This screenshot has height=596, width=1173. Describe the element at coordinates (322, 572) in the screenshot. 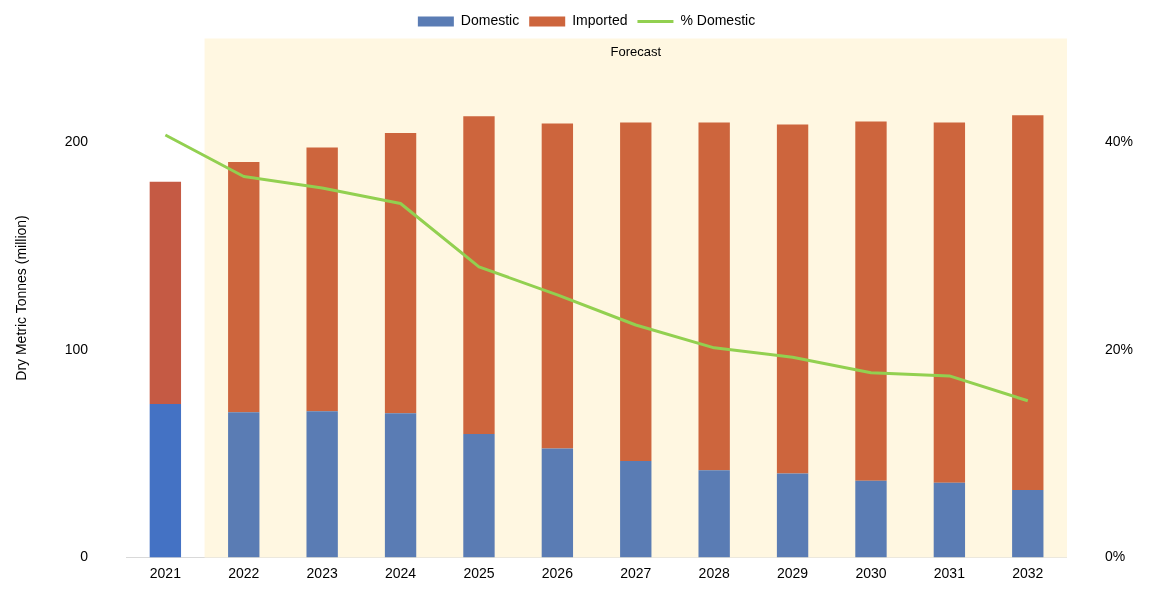

I see `x-tick-label: 2023` at that location.